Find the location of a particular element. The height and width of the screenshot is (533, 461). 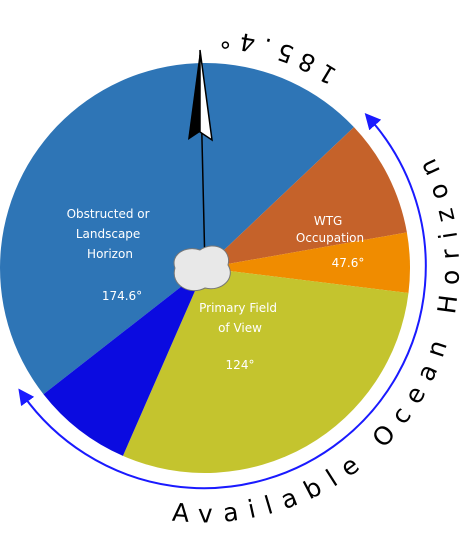

observer-icon is located at coordinates (202, 268).